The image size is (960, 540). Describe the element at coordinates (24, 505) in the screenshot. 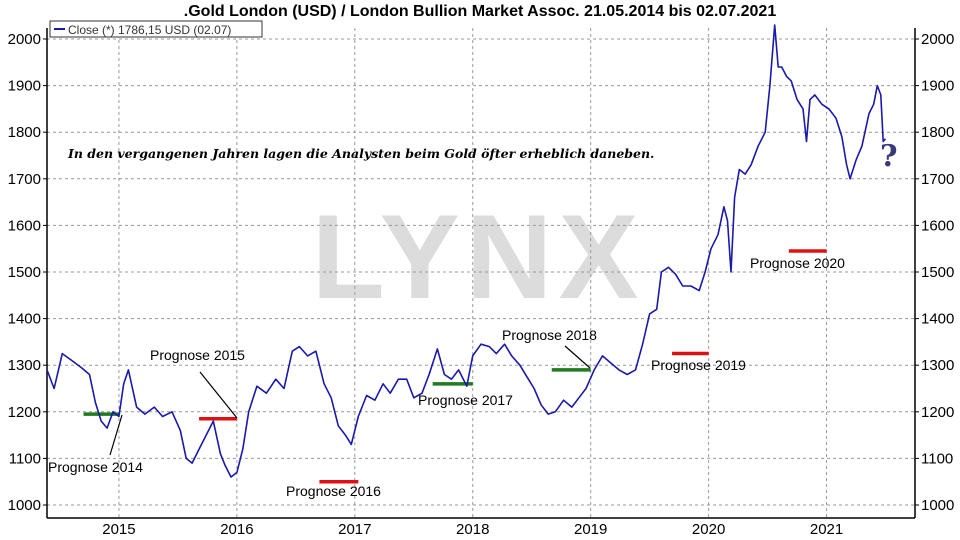

I see `y-tick-label-left: 1000` at that location.